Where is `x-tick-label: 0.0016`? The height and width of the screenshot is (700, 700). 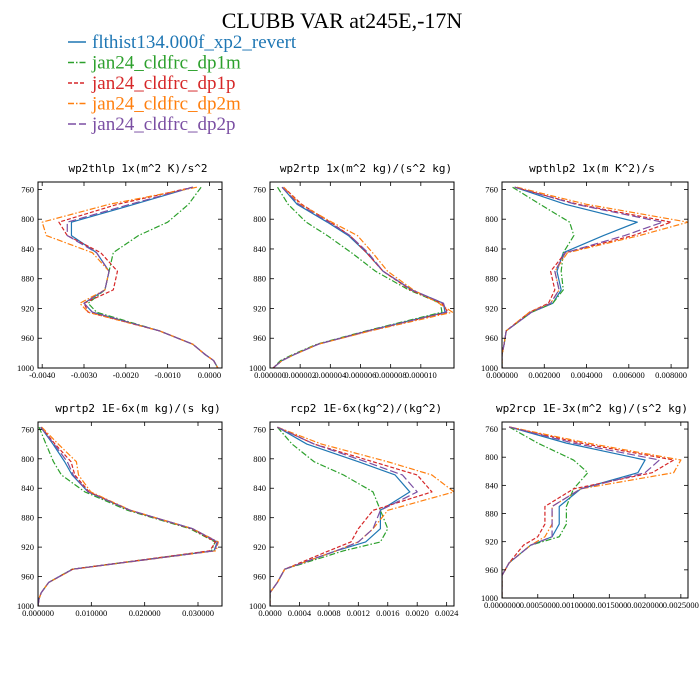 x-tick-label: 0.0016 is located at coordinates (387, 613).